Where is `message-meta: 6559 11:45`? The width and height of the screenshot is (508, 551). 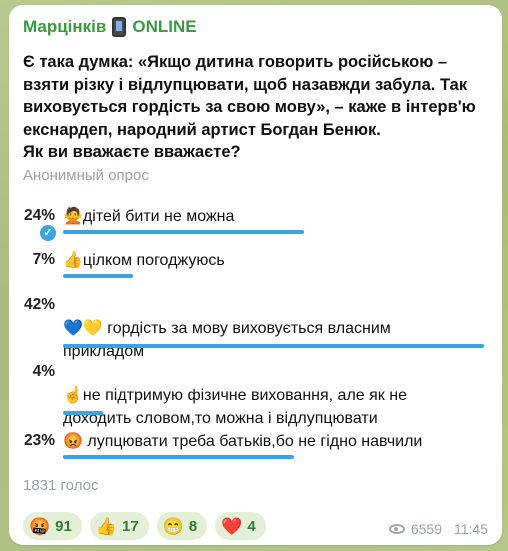 message-meta: 6559 11:45 is located at coordinates (438, 529).